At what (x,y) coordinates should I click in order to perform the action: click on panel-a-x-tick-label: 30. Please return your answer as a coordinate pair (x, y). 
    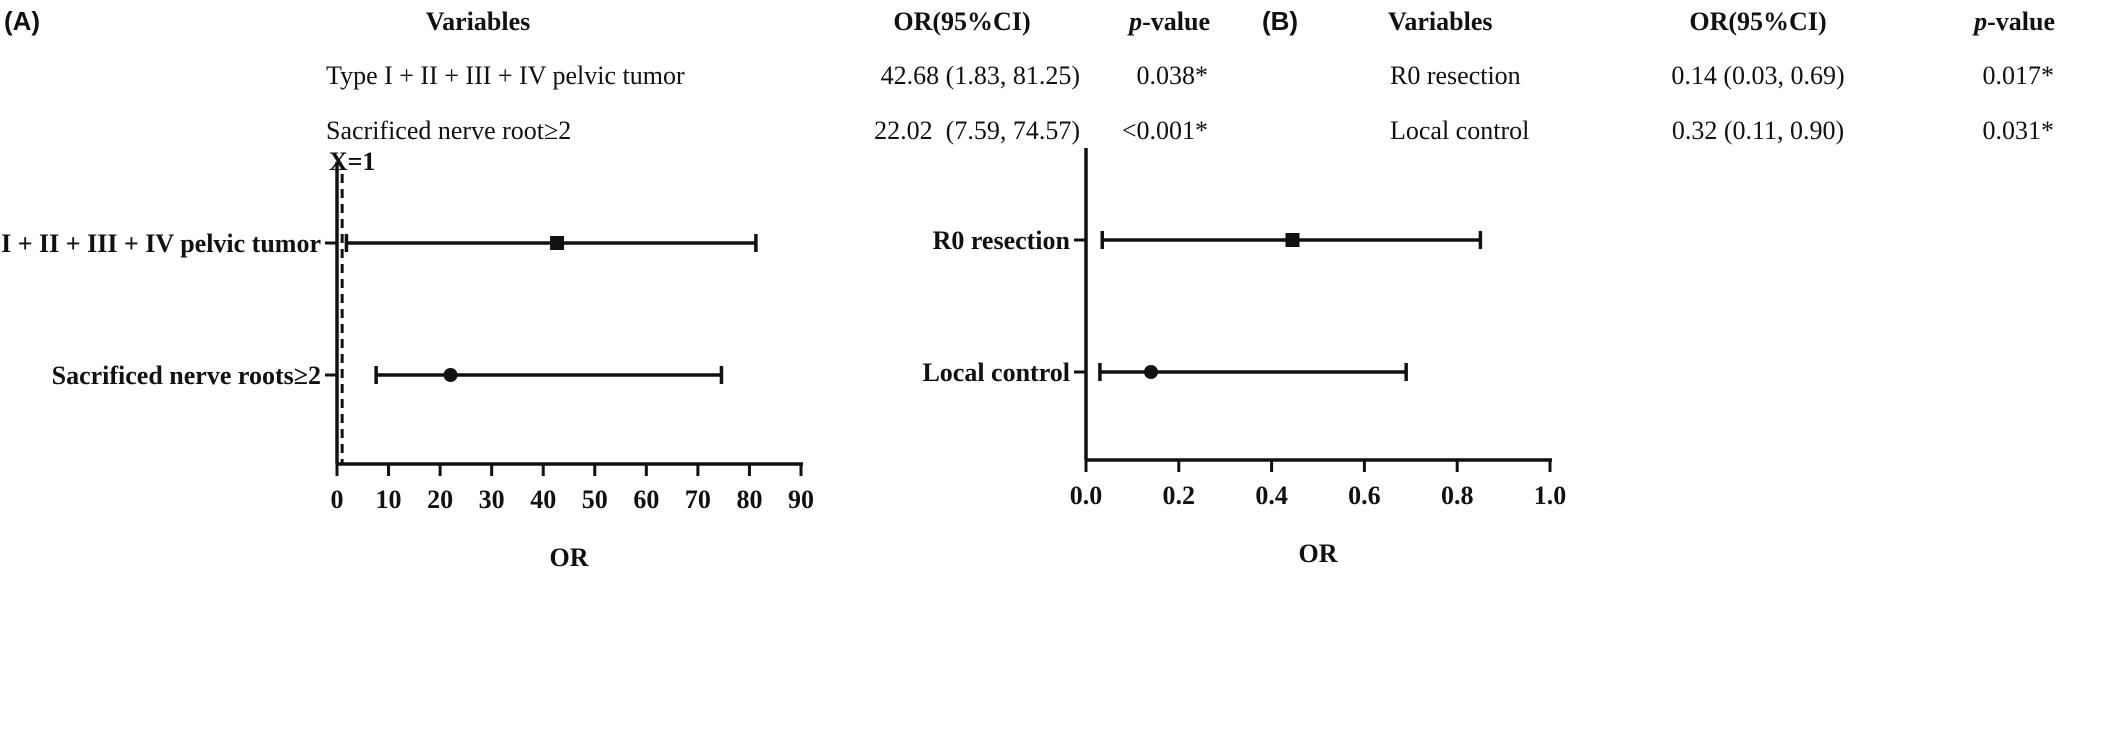
    Looking at the image, I should click on (492, 499).